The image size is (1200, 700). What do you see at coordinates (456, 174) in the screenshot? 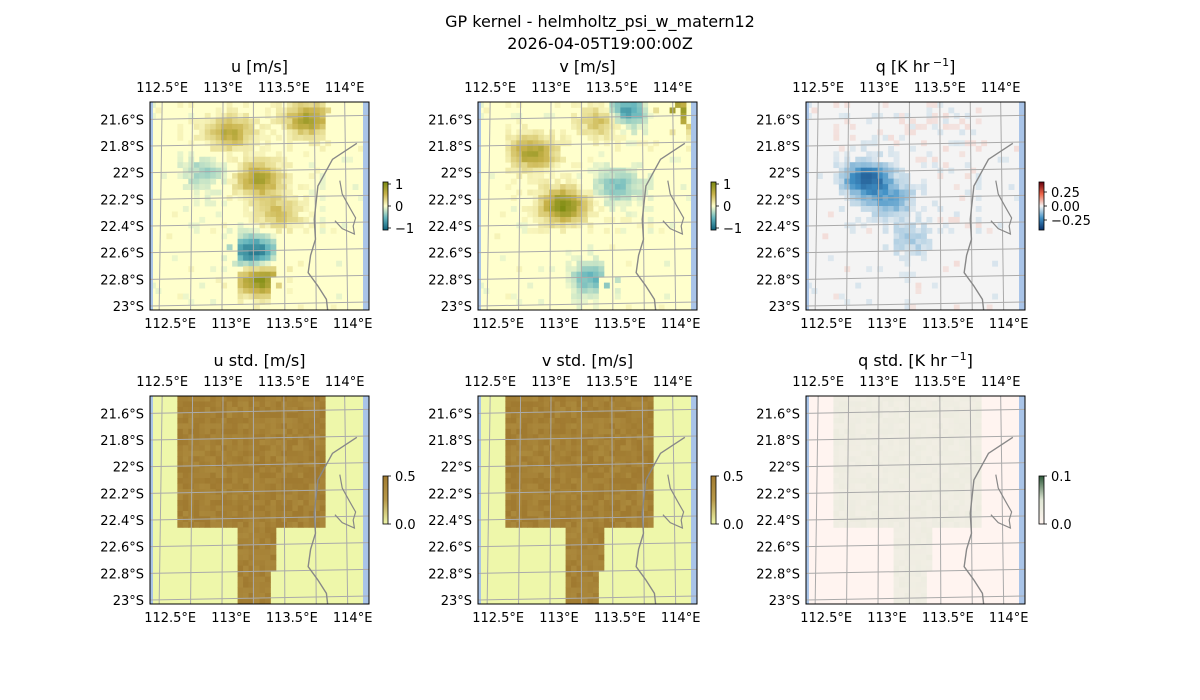
I see `y-tick-label: 22°S` at bounding box center [456, 174].